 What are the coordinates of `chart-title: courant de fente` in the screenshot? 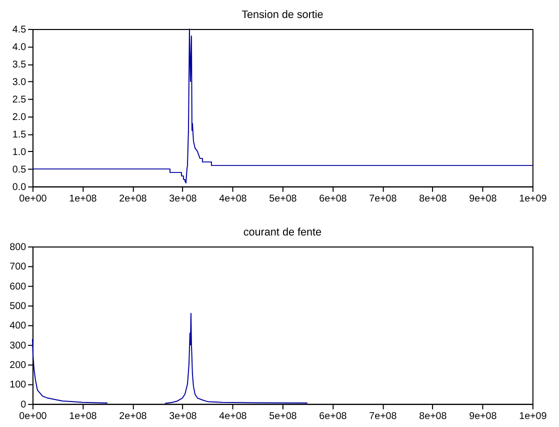 It's located at (282, 232).